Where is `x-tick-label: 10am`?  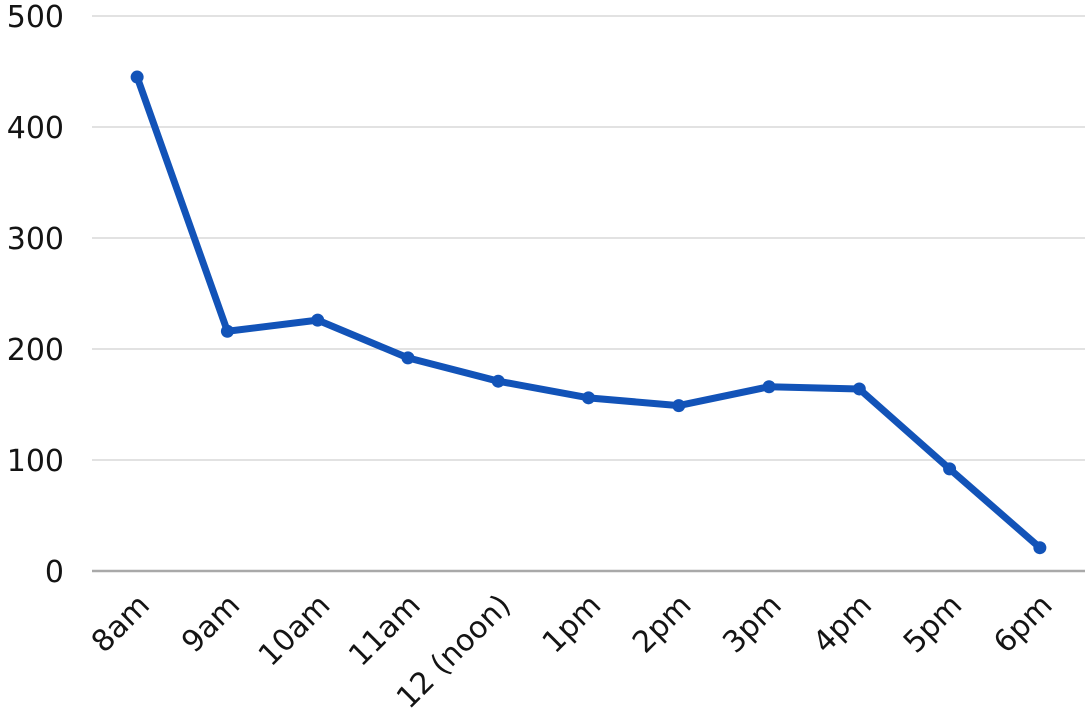 x-tick-label: 10am is located at coordinates (294, 630).